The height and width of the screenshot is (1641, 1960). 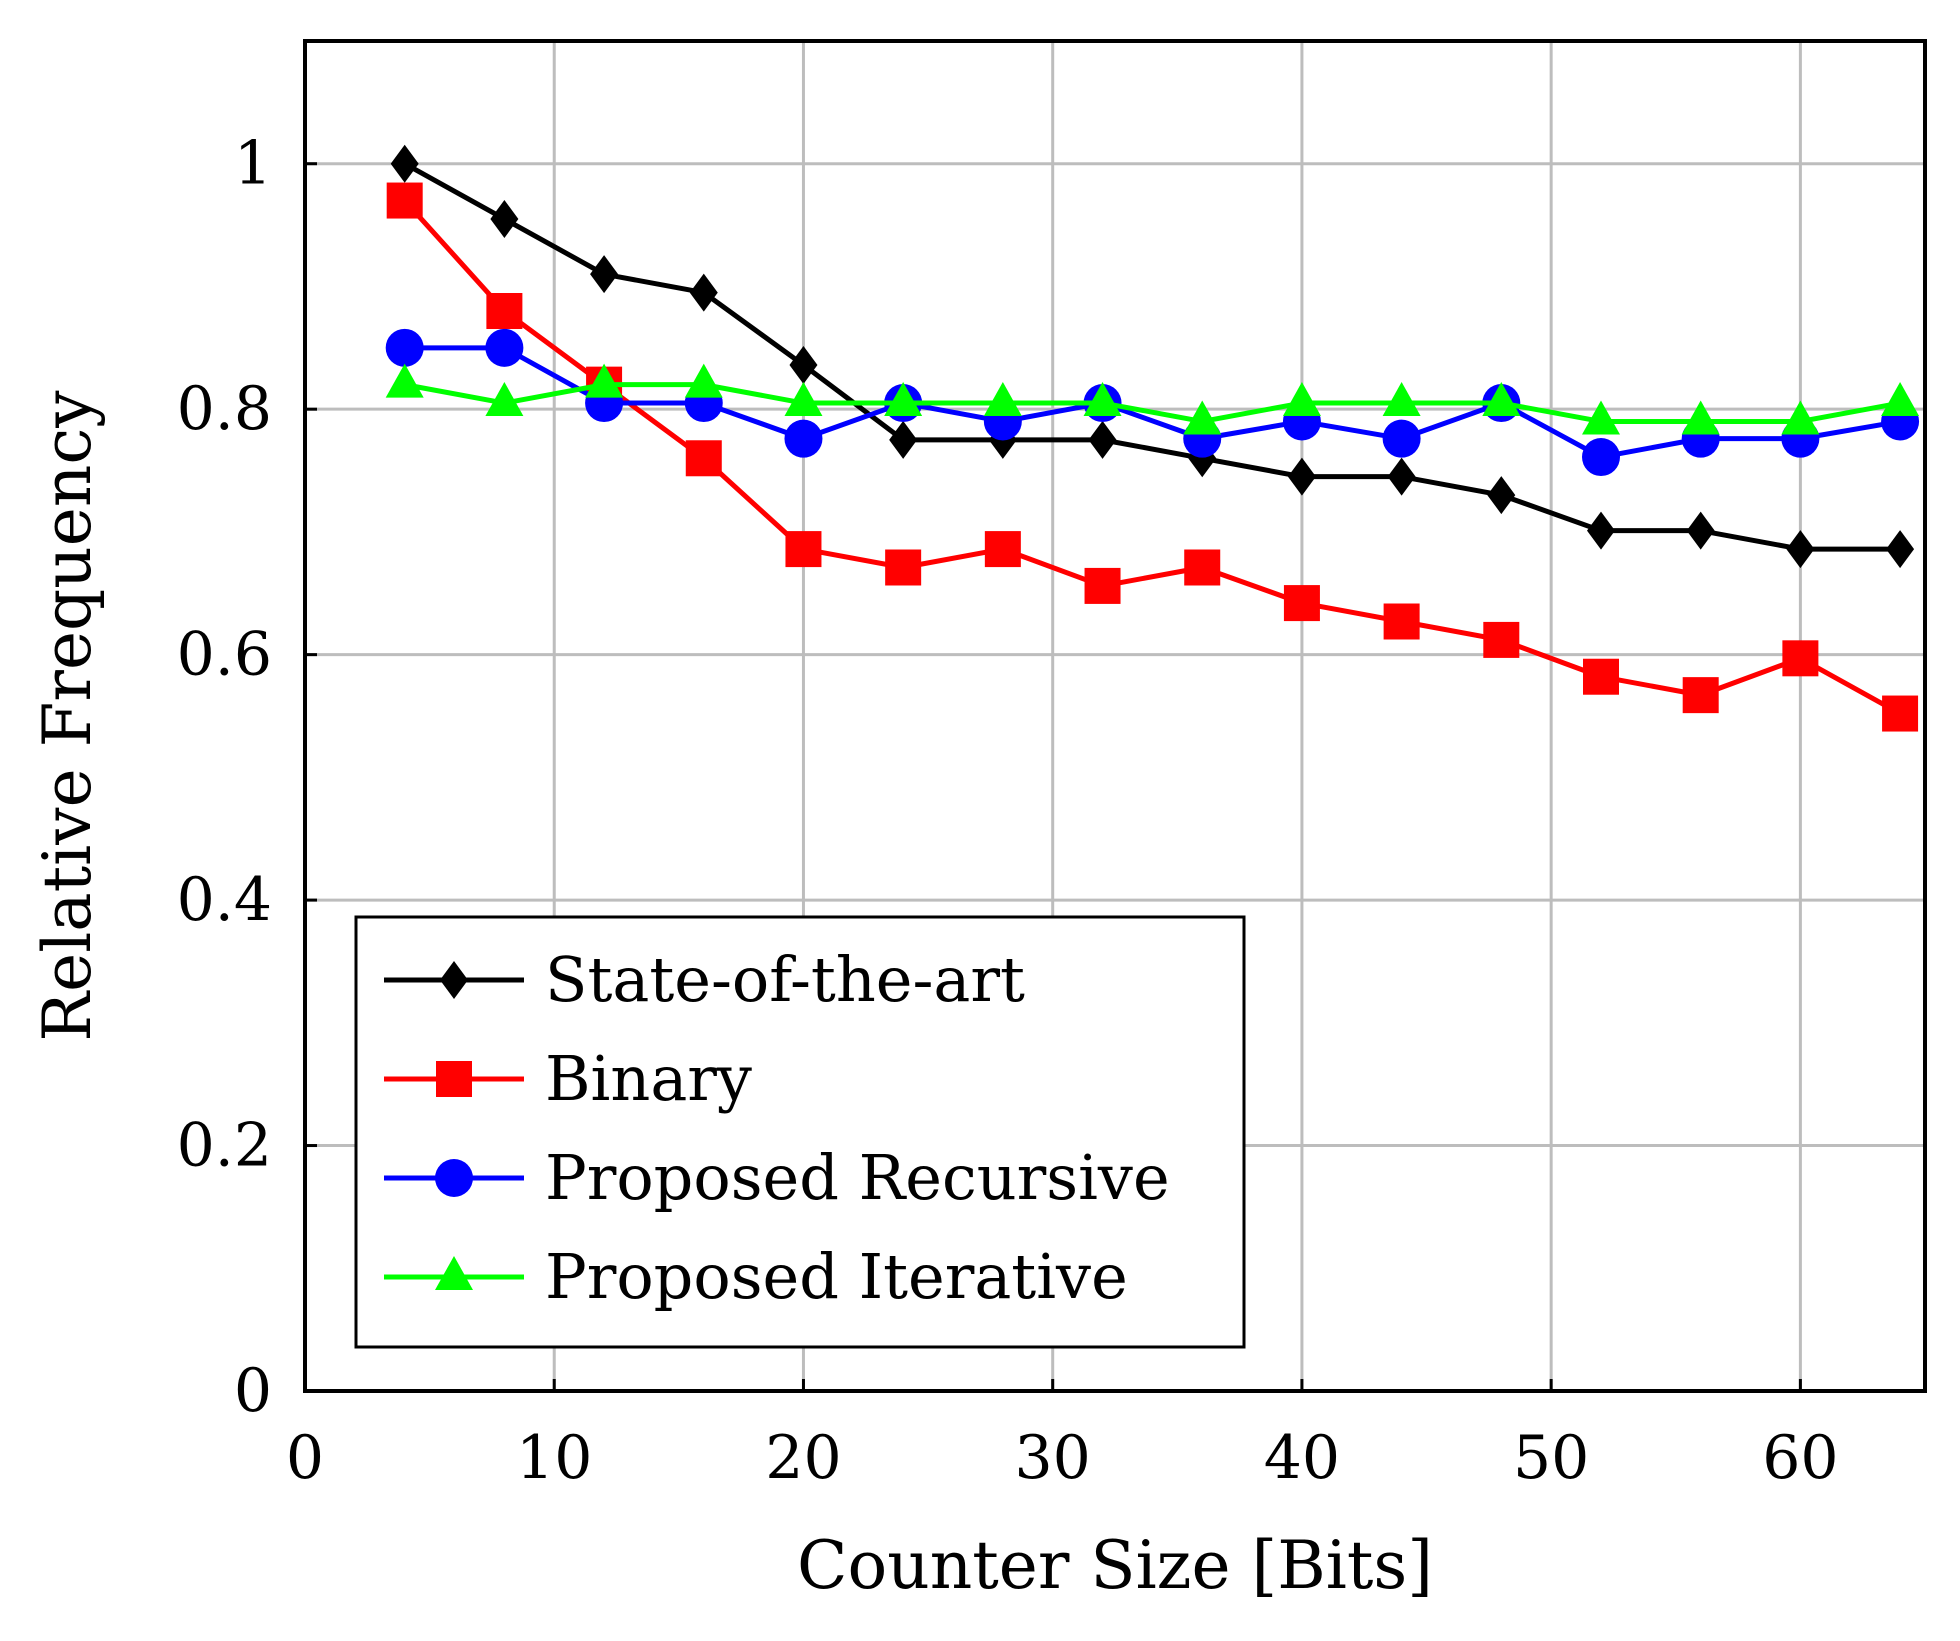 I want to click on legend-label: Proposed Recursive, so click(x=857, y=1177).